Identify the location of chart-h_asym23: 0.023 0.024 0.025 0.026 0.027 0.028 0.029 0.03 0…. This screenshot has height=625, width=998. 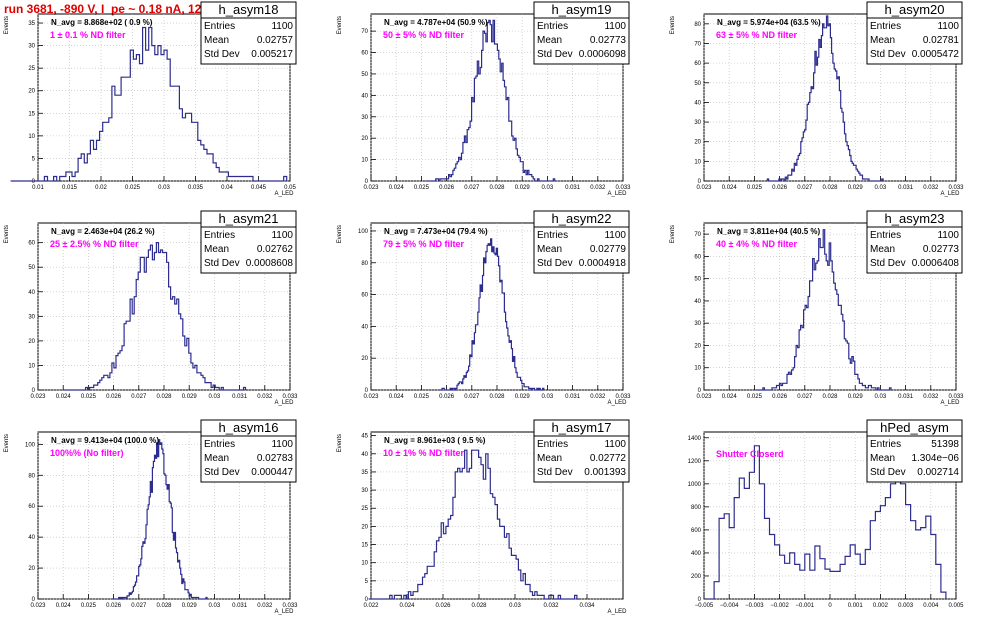
(817, 308).